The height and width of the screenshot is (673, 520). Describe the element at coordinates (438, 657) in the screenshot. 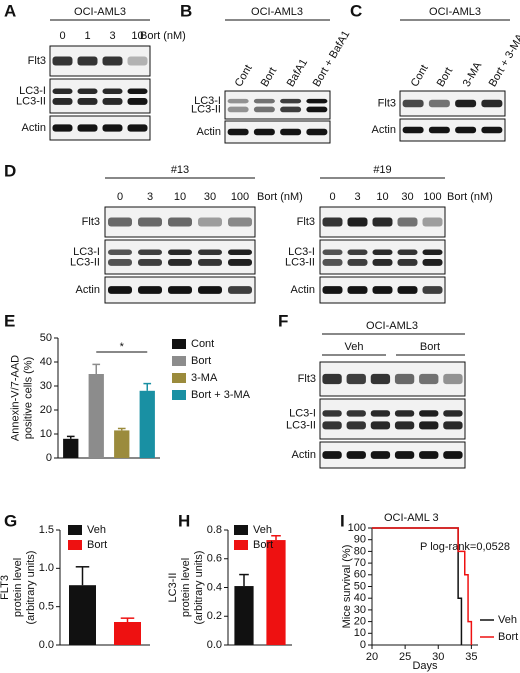

I see `x-tick-label: 30` at that location.